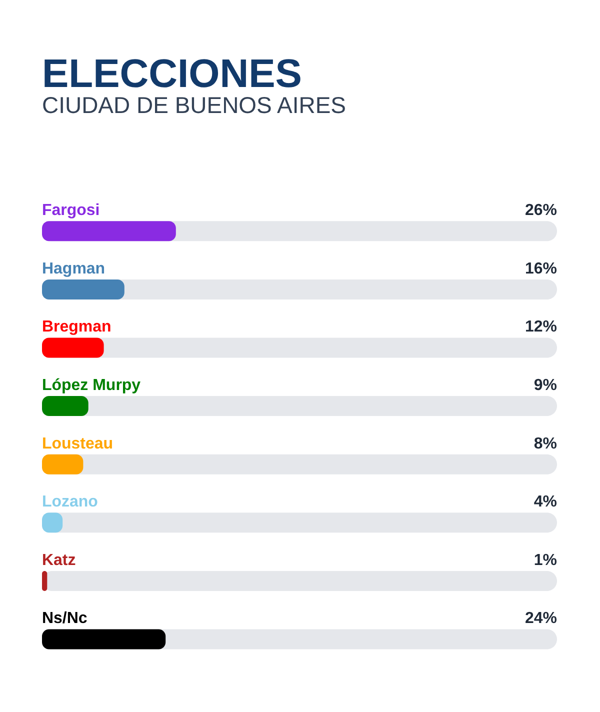 The image size is (600, 712). What do you see at coordinates (91, 385) in the screenshot?
I see `y-tick-label: López Murpy` at bounding box center [91, 385].